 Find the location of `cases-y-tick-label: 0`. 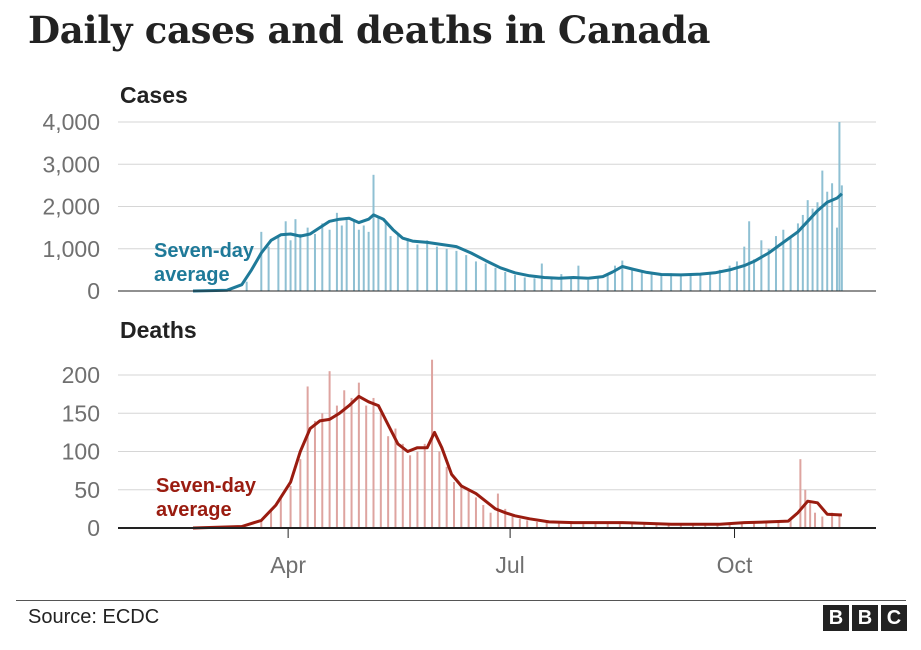

cases-y-tick-label: 0 is located at coordinates (93, 291).